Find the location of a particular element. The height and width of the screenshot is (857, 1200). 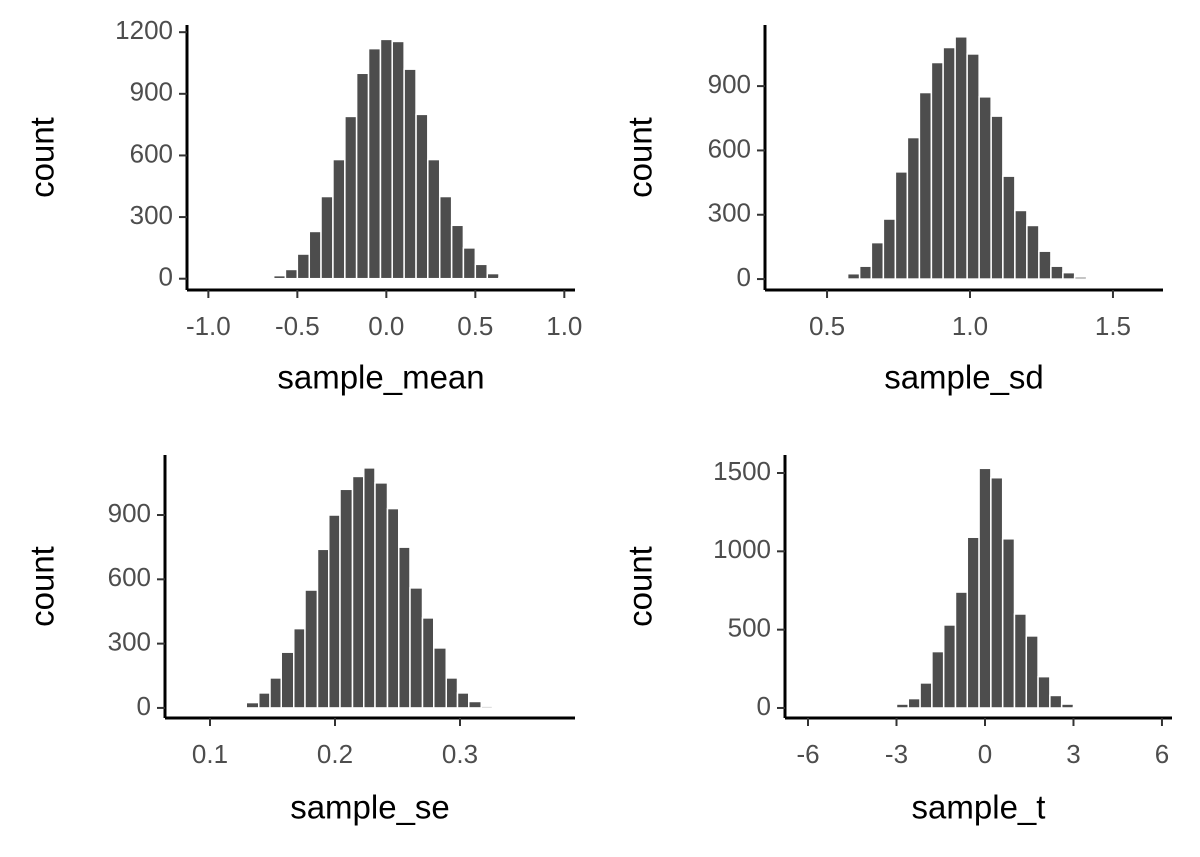

x-axis-title: sample_mean is located at coordinates (380, 377).